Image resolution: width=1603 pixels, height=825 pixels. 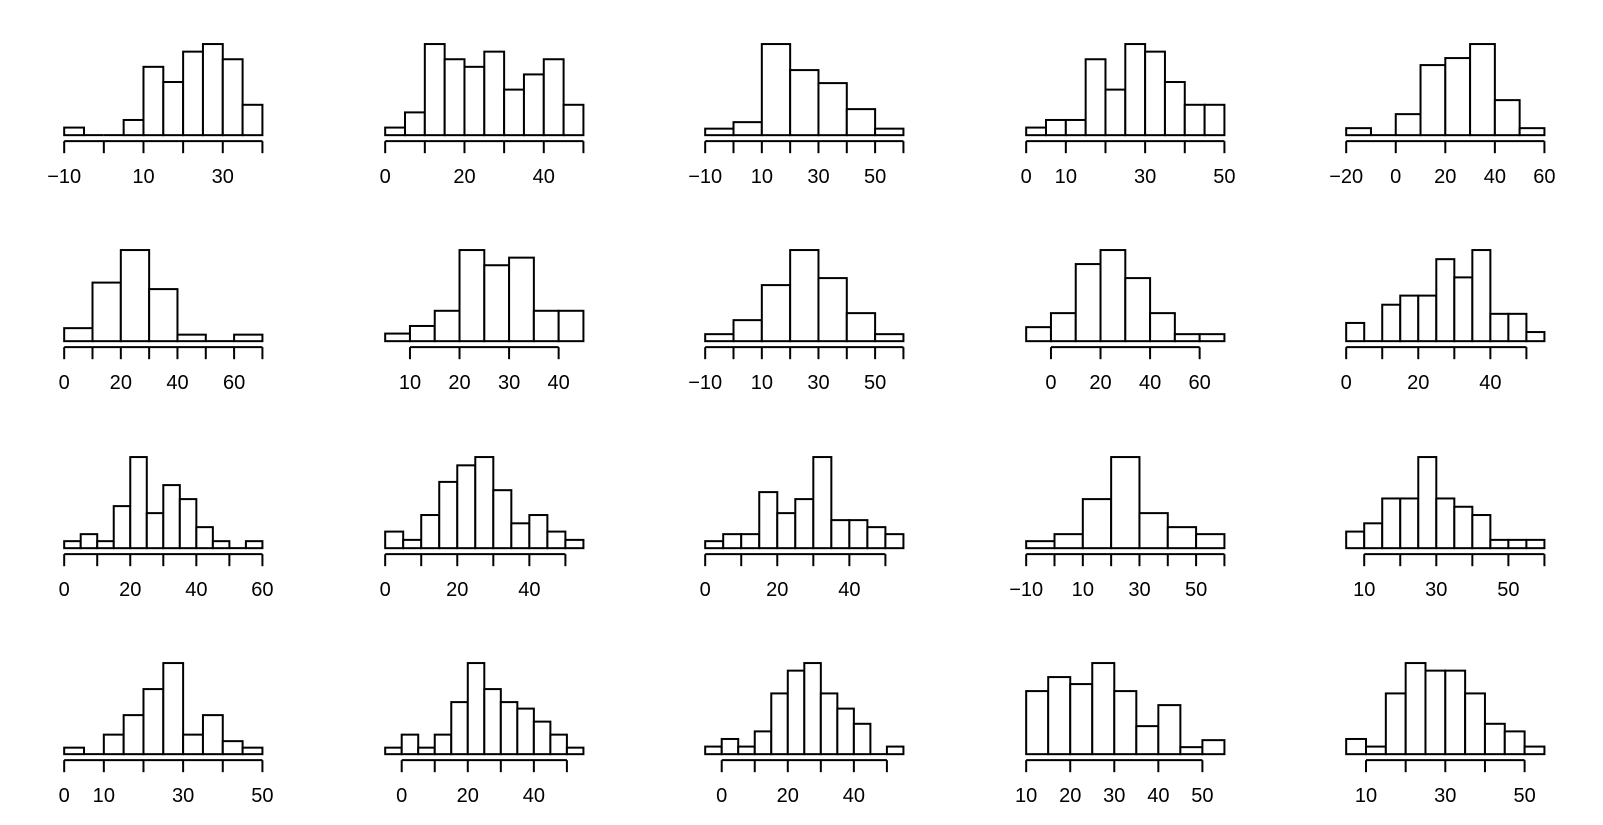 What do you see at coordinates (1347, 177) in the screenshot?
I see `svg-text: −20` at bounding box center [1347, 177].